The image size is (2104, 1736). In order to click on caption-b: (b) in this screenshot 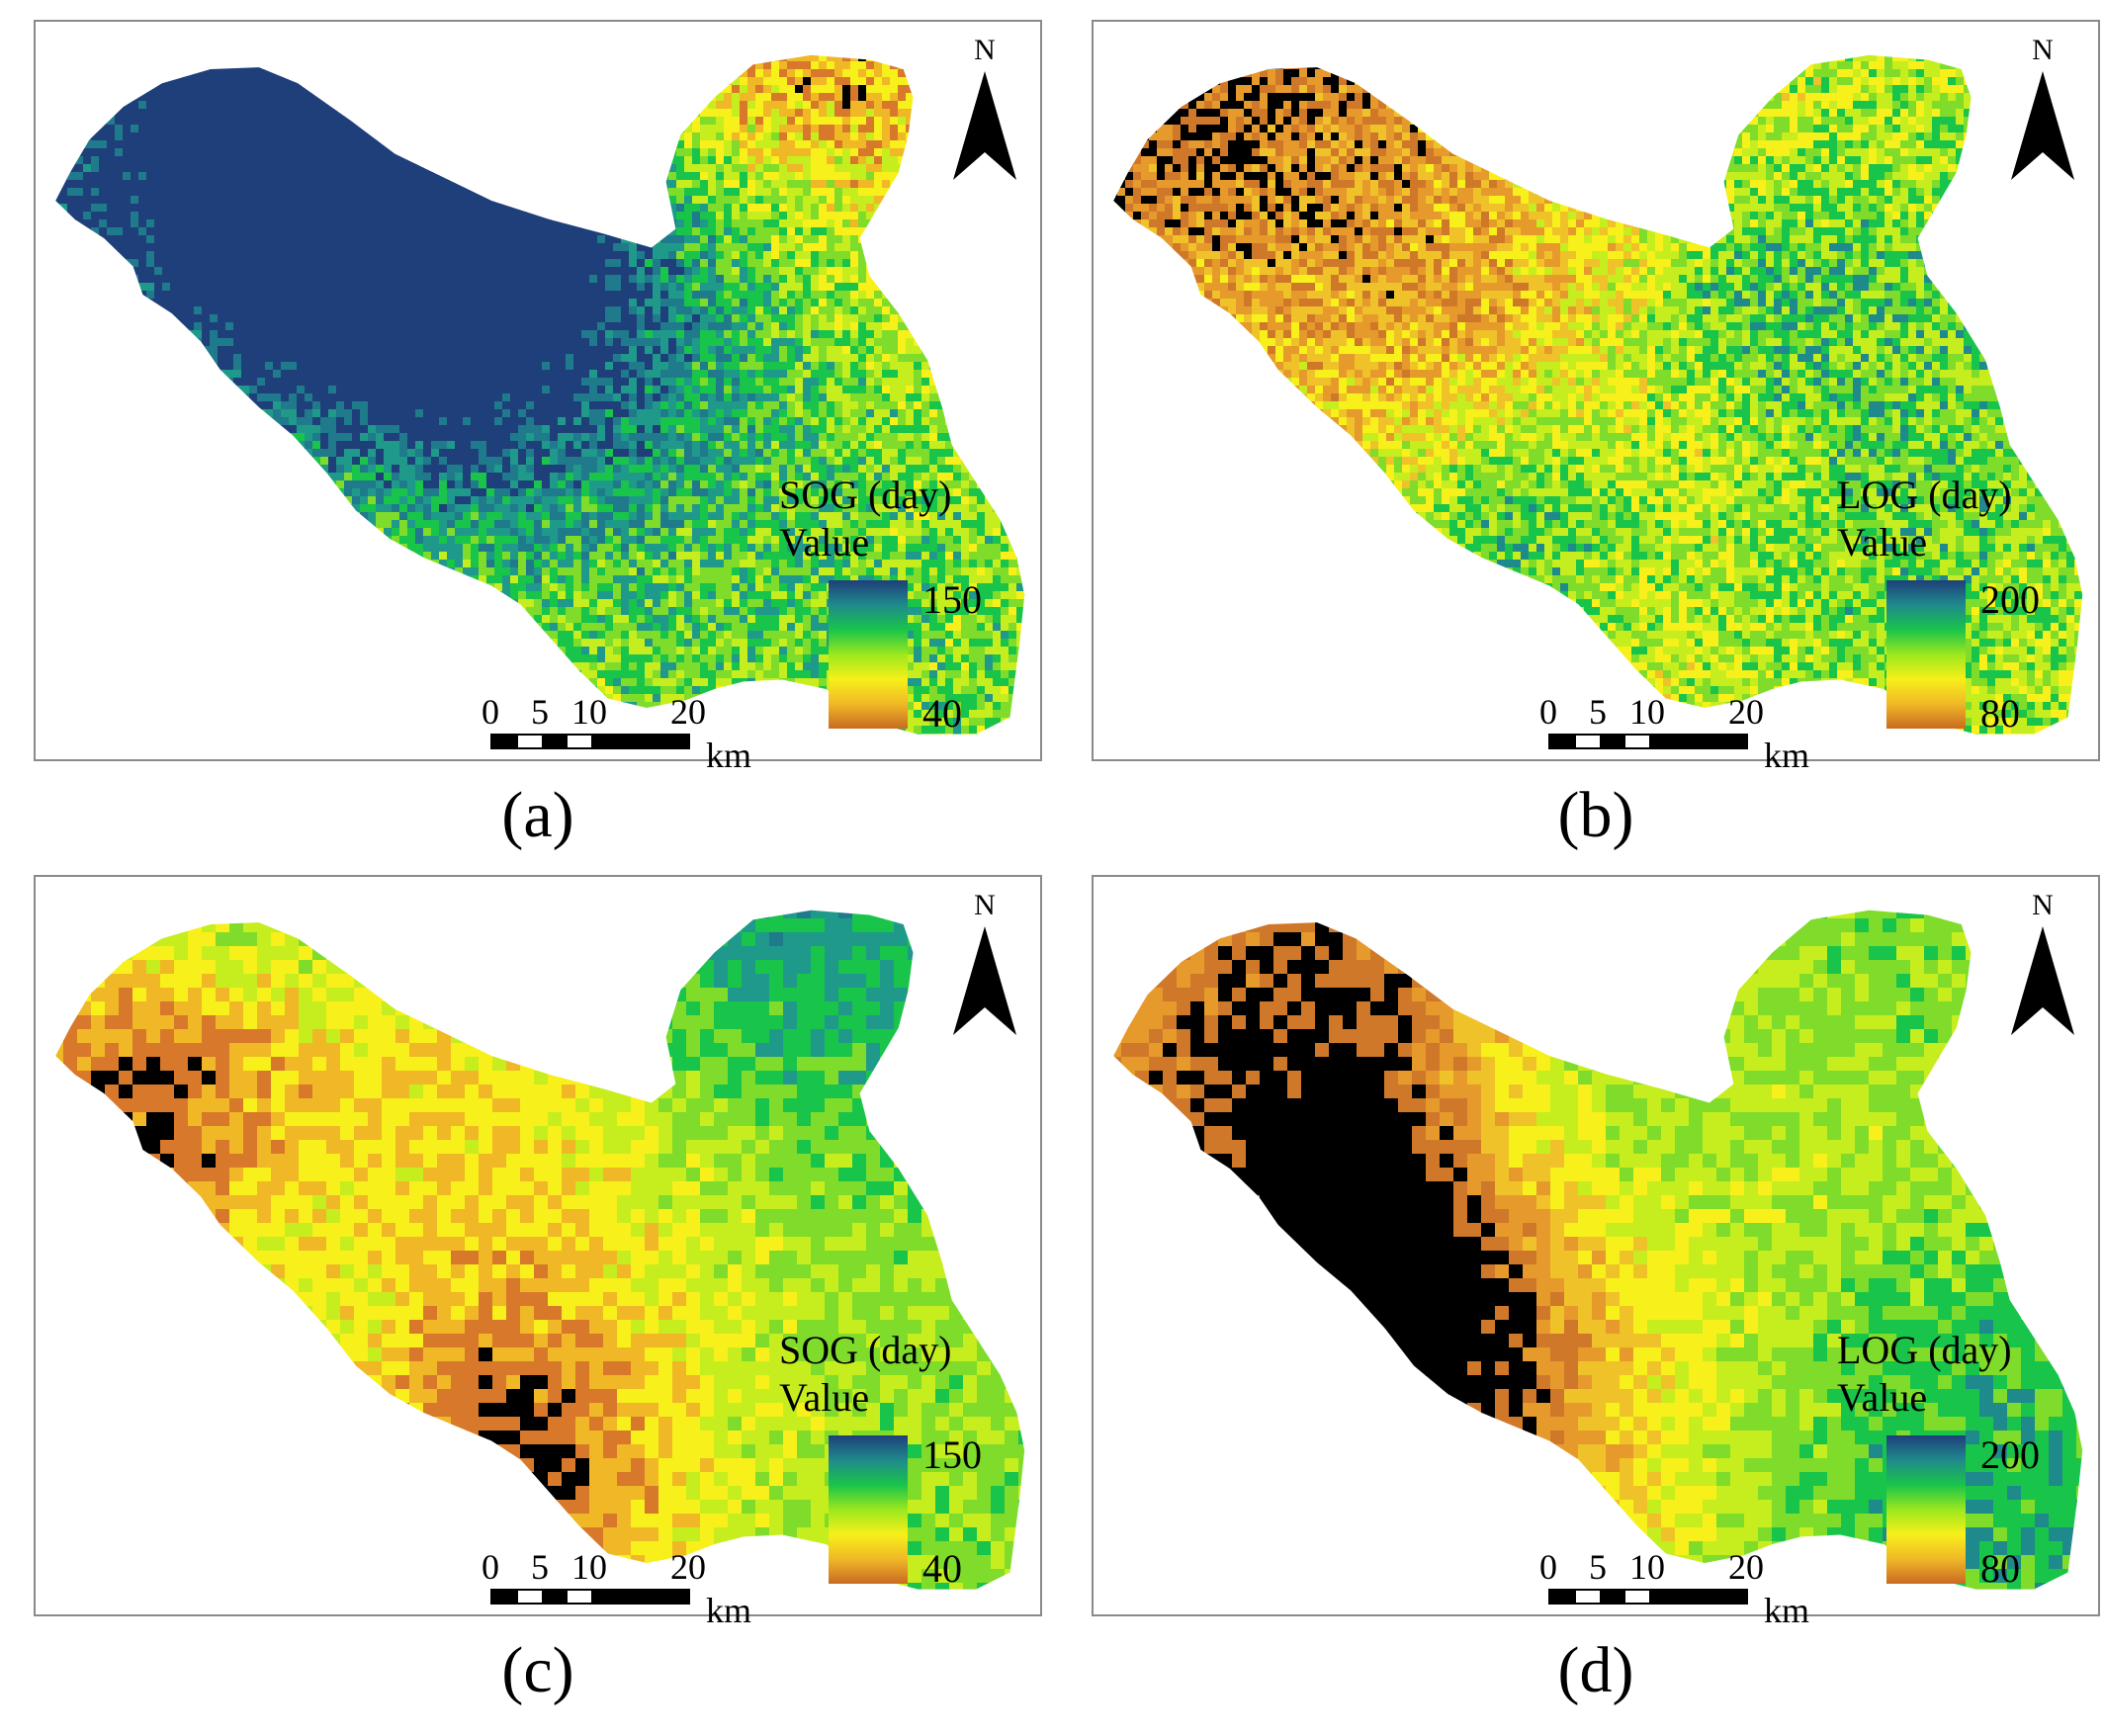, I will do `click(1595, 815)`.